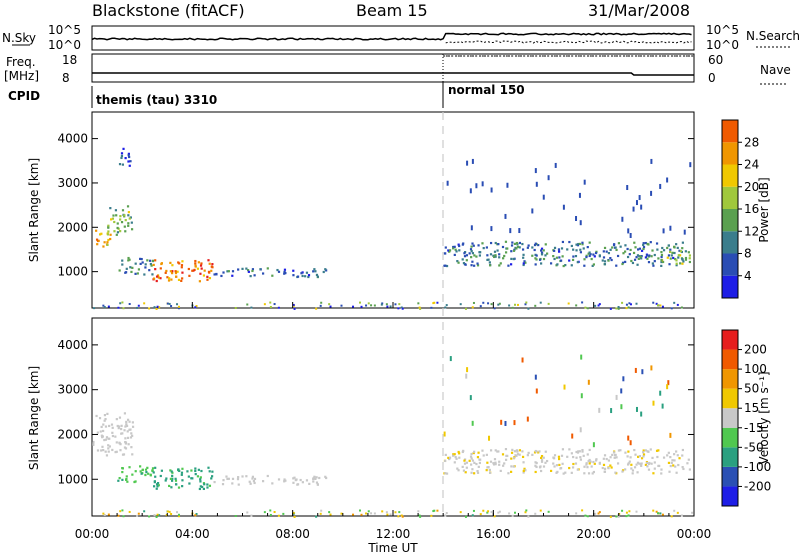 The height and width of the screenshot is (558, 800). What do you see at coordinates (156, 100) in the screenshot?
I see `cpid-segment-1: themis (tau) 3310` at bounding box center [156, 100].